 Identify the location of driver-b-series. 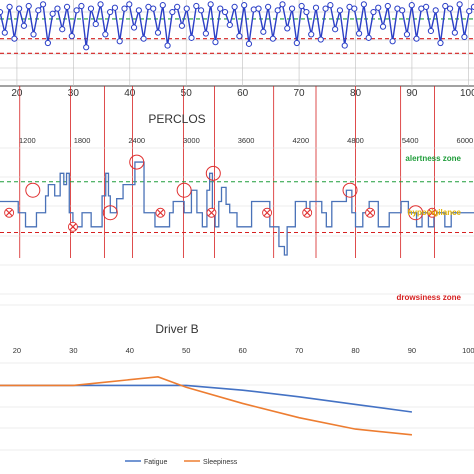
(206, 406).